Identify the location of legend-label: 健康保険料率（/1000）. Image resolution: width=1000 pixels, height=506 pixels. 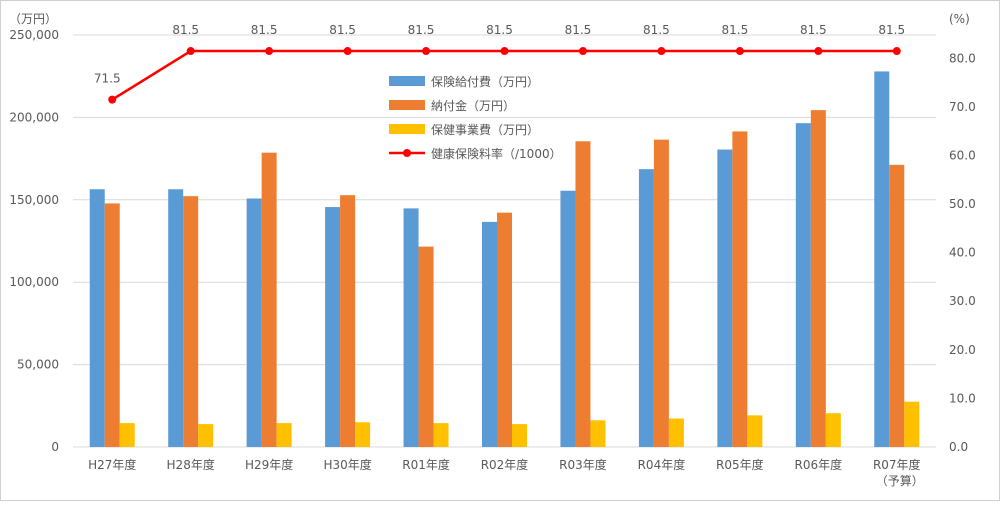
(496, 153).